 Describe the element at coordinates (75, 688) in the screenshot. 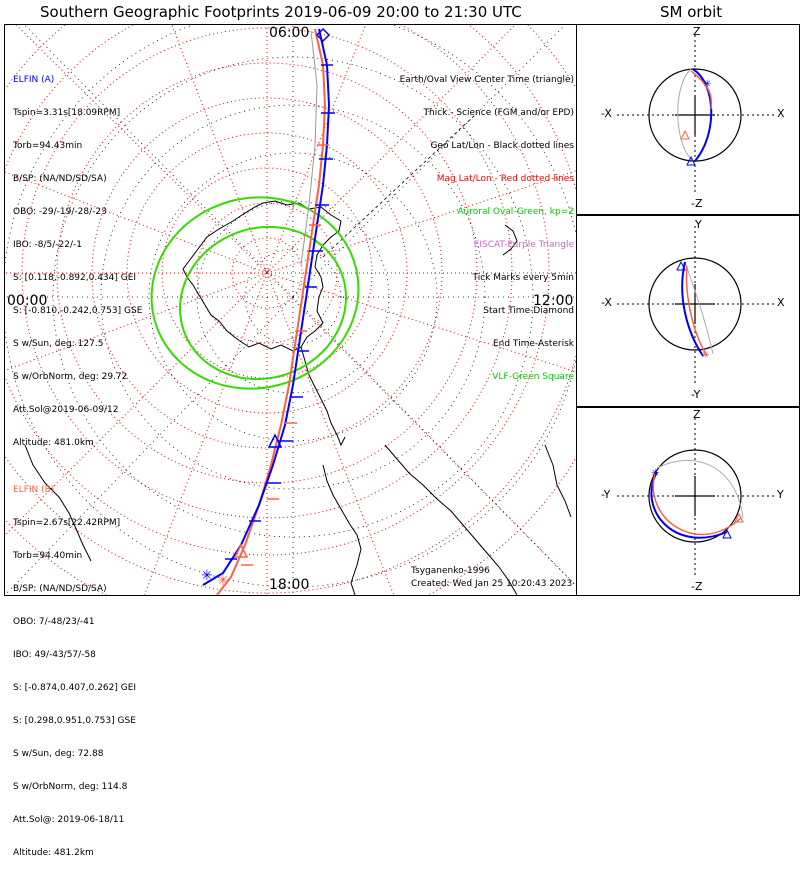

I see `elfin-b-line: S: [-0.874,0.407,0.262] GEI` at that location.